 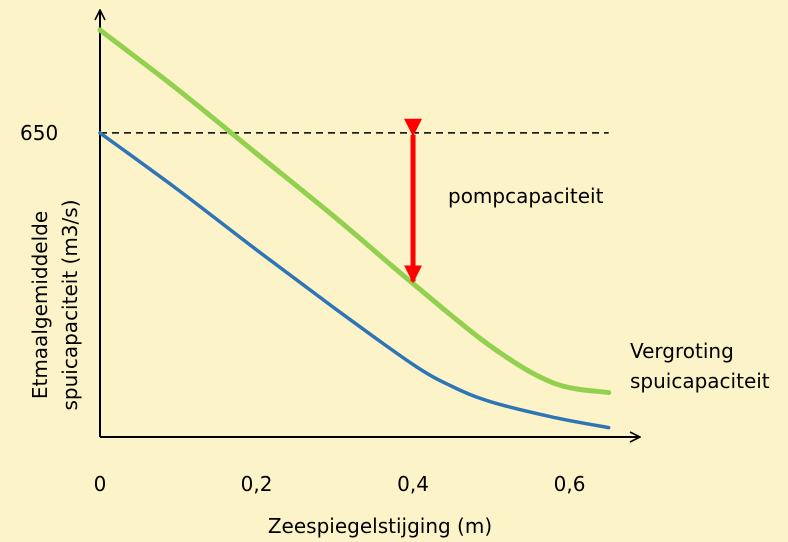 I want to click on y-tick-label-0: 650, so click(x=39, y=133).